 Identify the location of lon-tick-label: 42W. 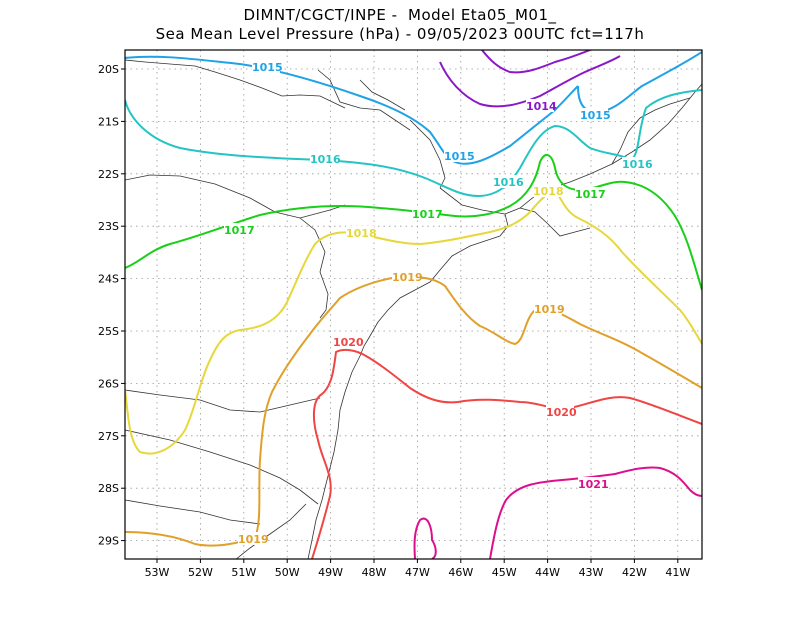
(634, 572).